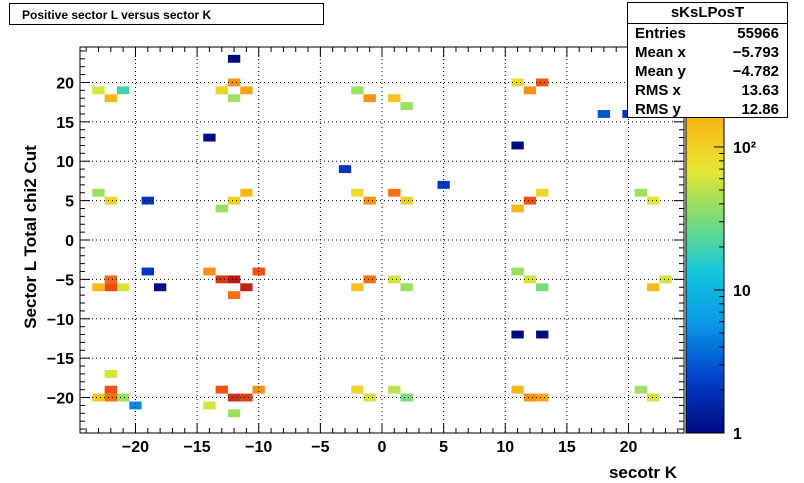 The image size is (804, 483). Describe the element at coordinates (30, 237) in the screenshot. I see `y-axis-label: Sector L Total chi2 Cut` at that location.